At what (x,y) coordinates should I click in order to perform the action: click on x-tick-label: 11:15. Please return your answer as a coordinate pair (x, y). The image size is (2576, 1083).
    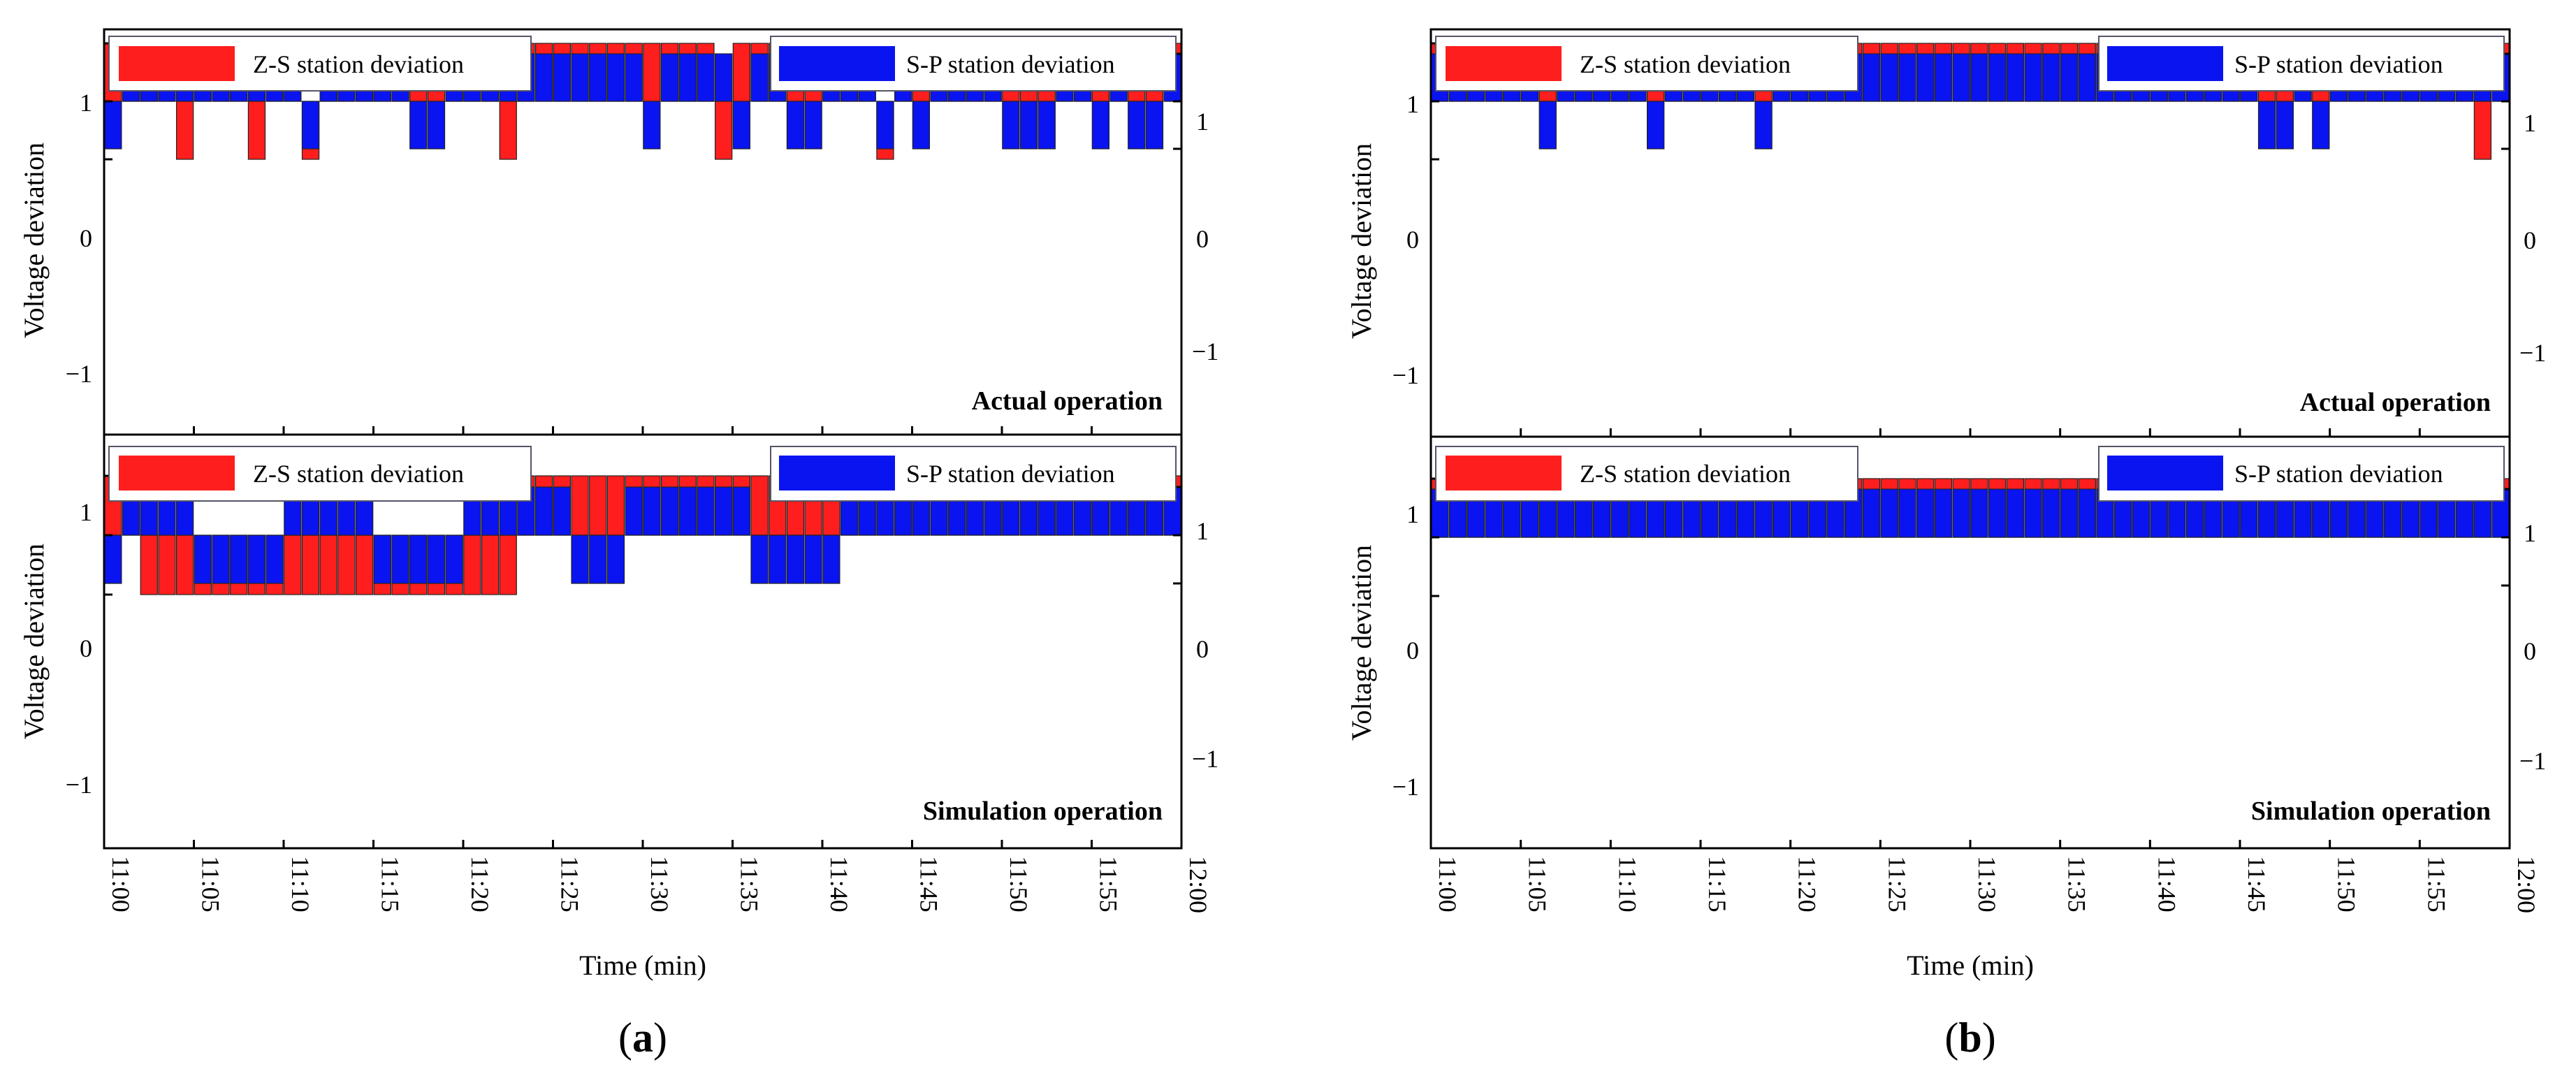
    Looking at the image, I should click on (1717, 884).